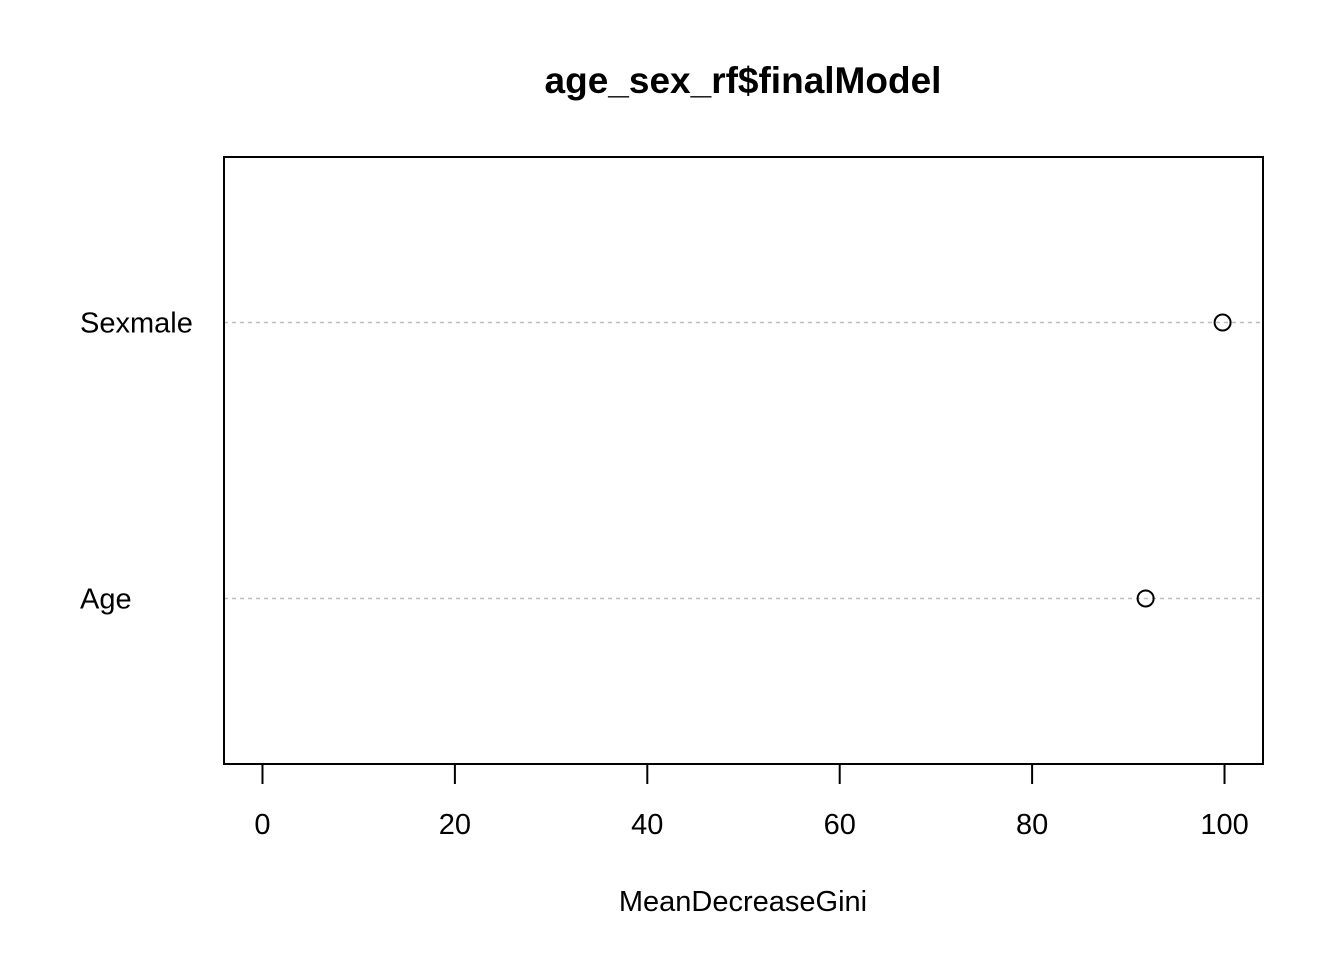 The width and height of the screenshot is (1344, 960). I want to click on x-tick-label-100: 100, so click(1224, 825).